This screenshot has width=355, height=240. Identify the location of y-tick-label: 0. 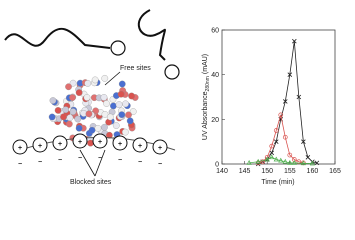
(217, 165).